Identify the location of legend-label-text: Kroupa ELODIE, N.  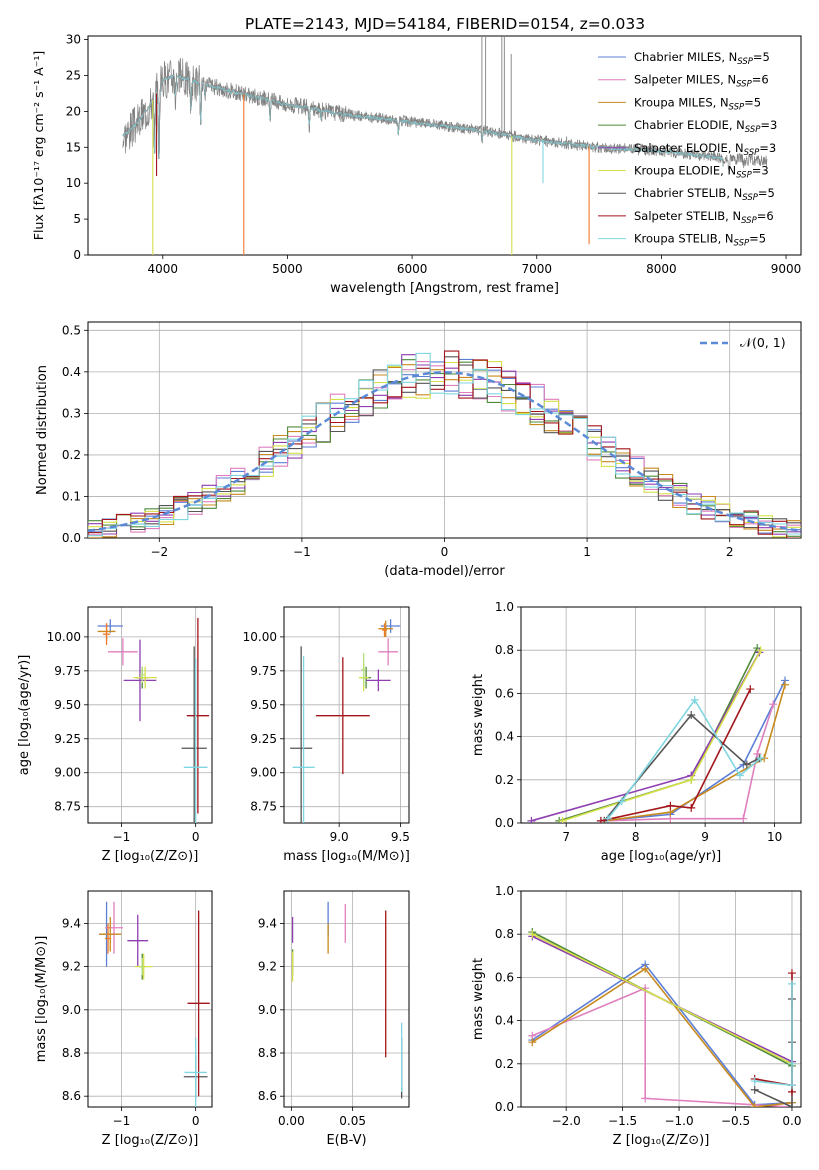
(685, 171).